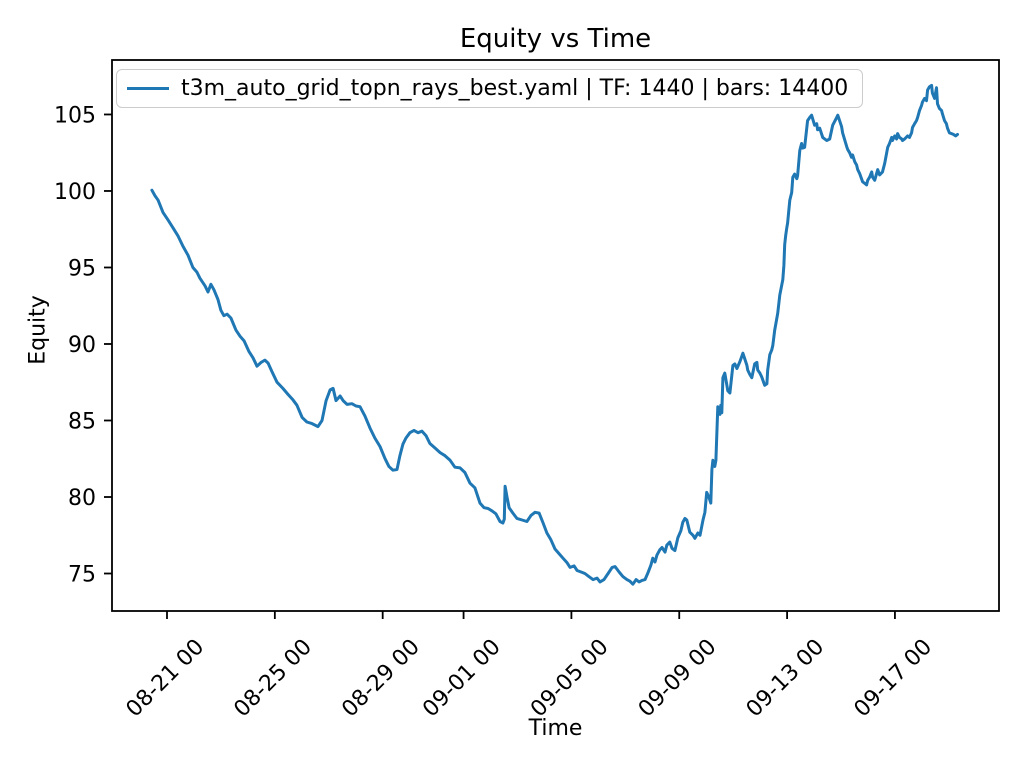 The width and height of the screenshot is (1024, 768). I want to click on x-tick-label: 08-21 00, so click(166, 679).